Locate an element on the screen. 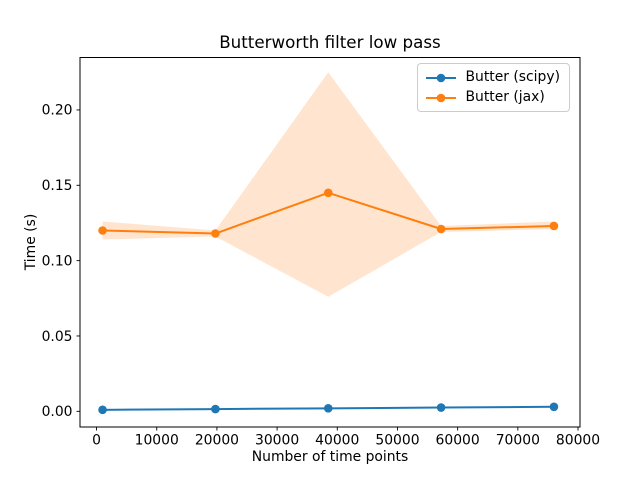 The height and width of the screenshot is (480, 640). x-tick-label: 30000 is located at coordinates (277, 441).